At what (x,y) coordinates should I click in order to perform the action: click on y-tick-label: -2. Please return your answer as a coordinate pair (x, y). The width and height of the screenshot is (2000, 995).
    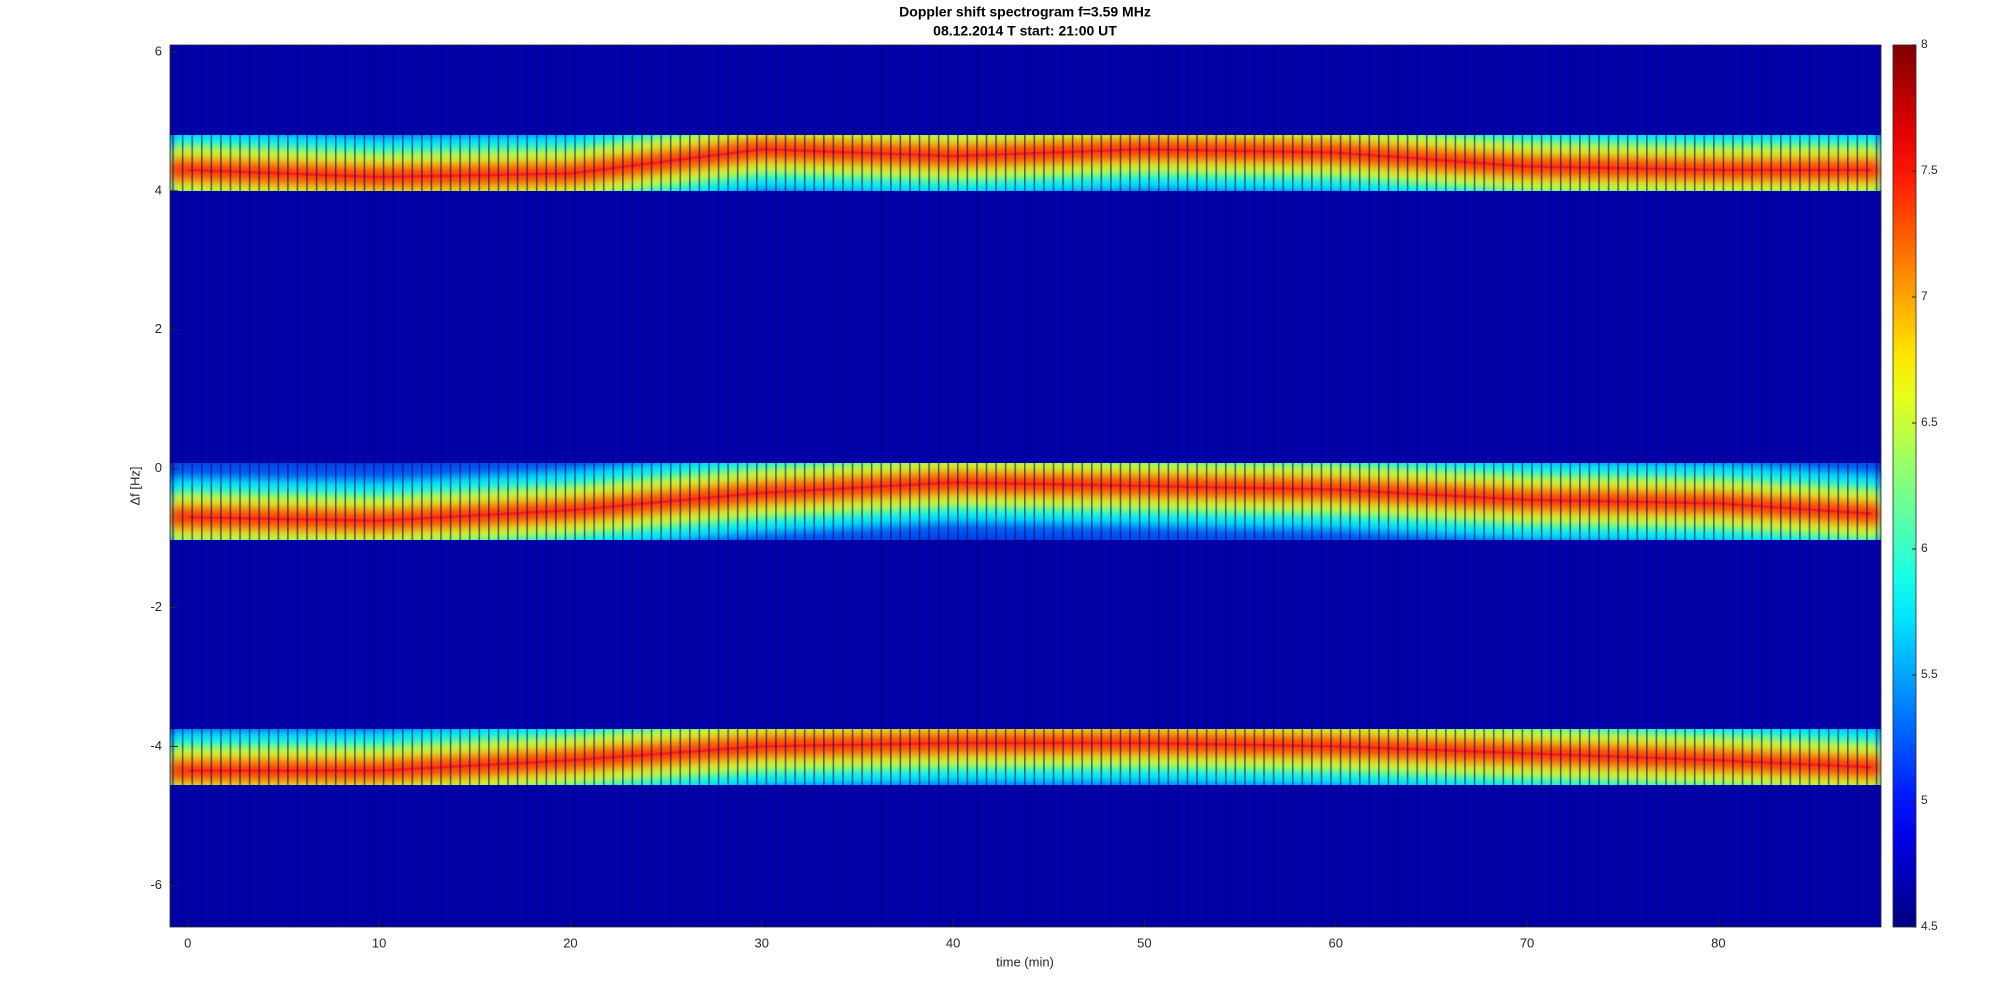
    Looking at the image, I should click on (156, 606).